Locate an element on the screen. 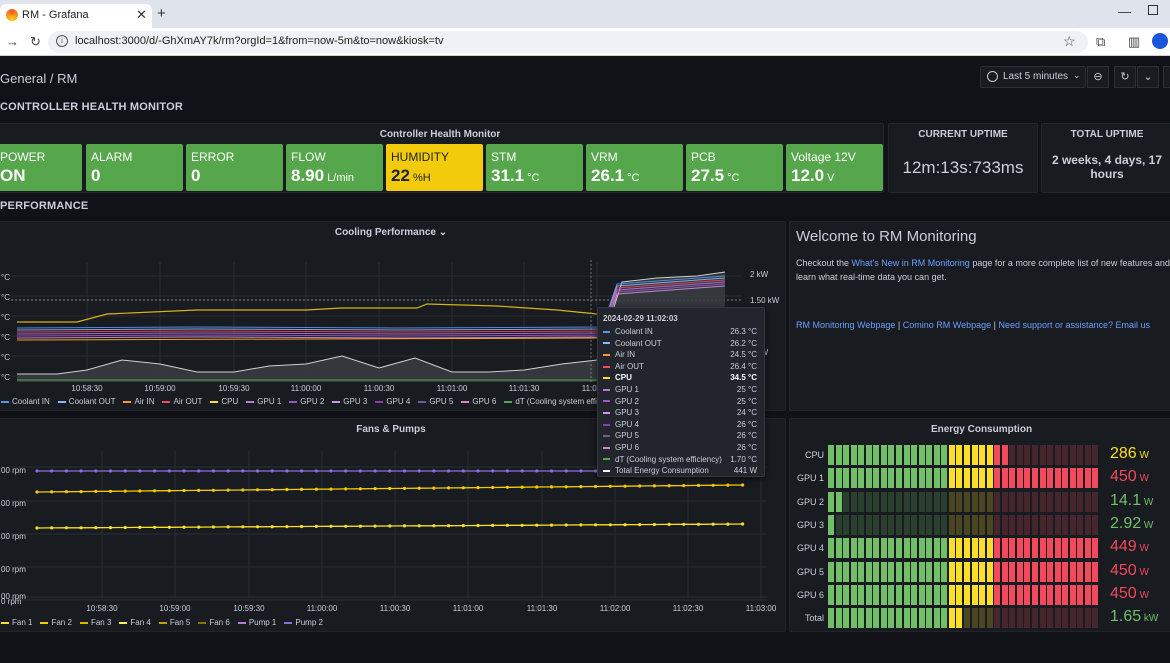  row-performance: PERFORMANCE is located at coordinates (44, 206).